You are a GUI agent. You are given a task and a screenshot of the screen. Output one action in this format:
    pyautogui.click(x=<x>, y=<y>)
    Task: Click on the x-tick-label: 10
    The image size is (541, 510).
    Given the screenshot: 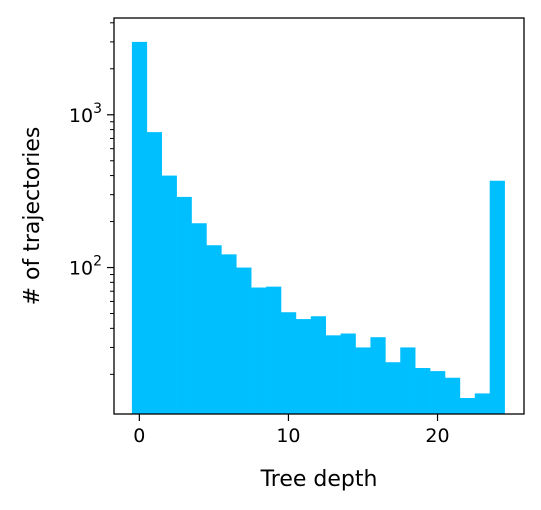 What is the action you would take?
    pyautogui.click(x=288, y=436)
    